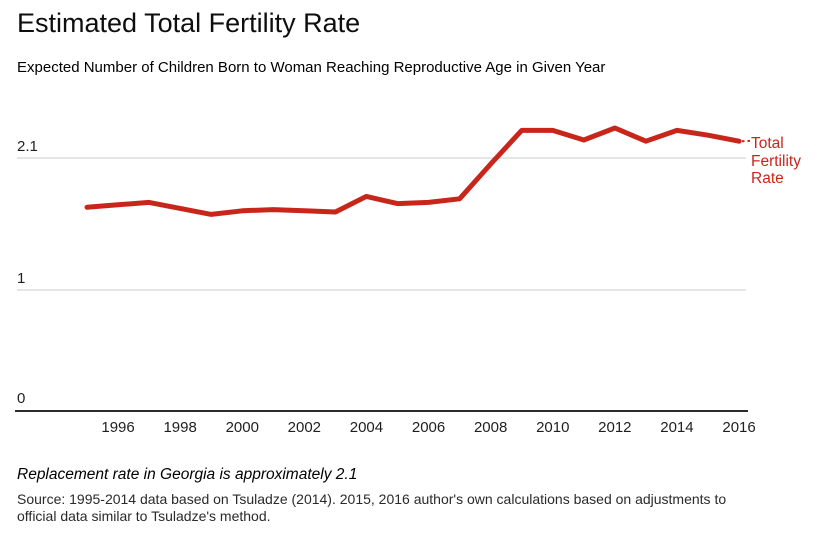 This screenshot has width=821, height=554. What do you see at coordinates (413, 171) in the screenshot?
I see `total-fertility-rate-line` at bounding box center [413, 171].